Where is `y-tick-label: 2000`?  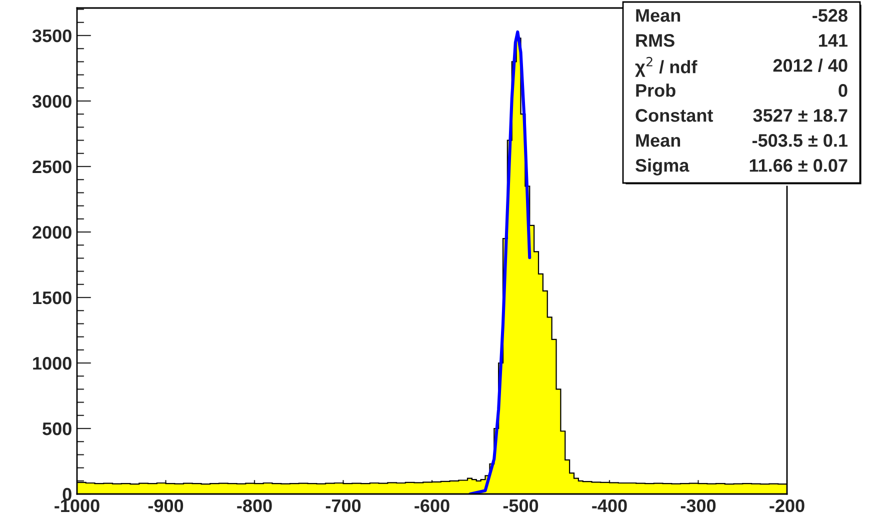 y-tick-label: 2000 is located at coordinates (52, 232).